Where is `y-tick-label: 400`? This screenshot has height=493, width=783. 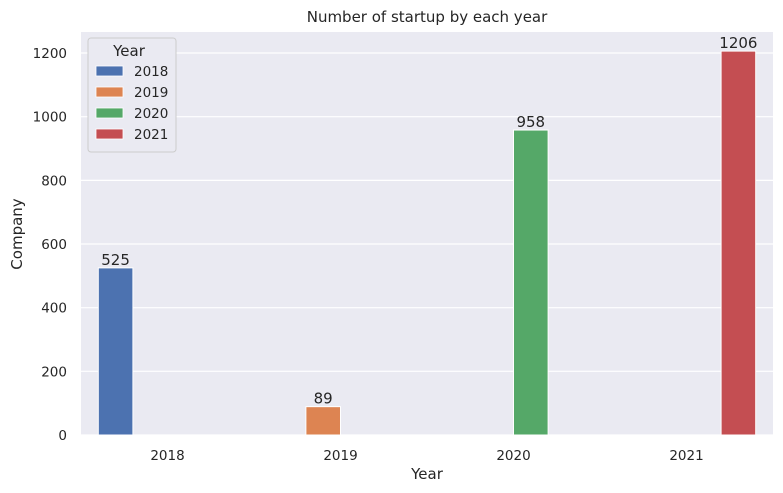
y-tick-label: 400 is located at coordinates (54, 309).